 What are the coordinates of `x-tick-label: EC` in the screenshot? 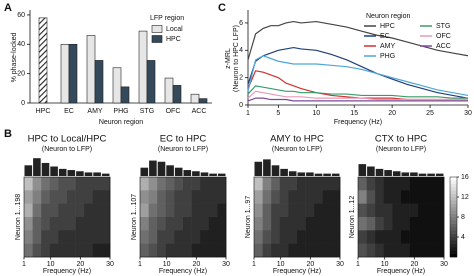 It's located at (69, 111).